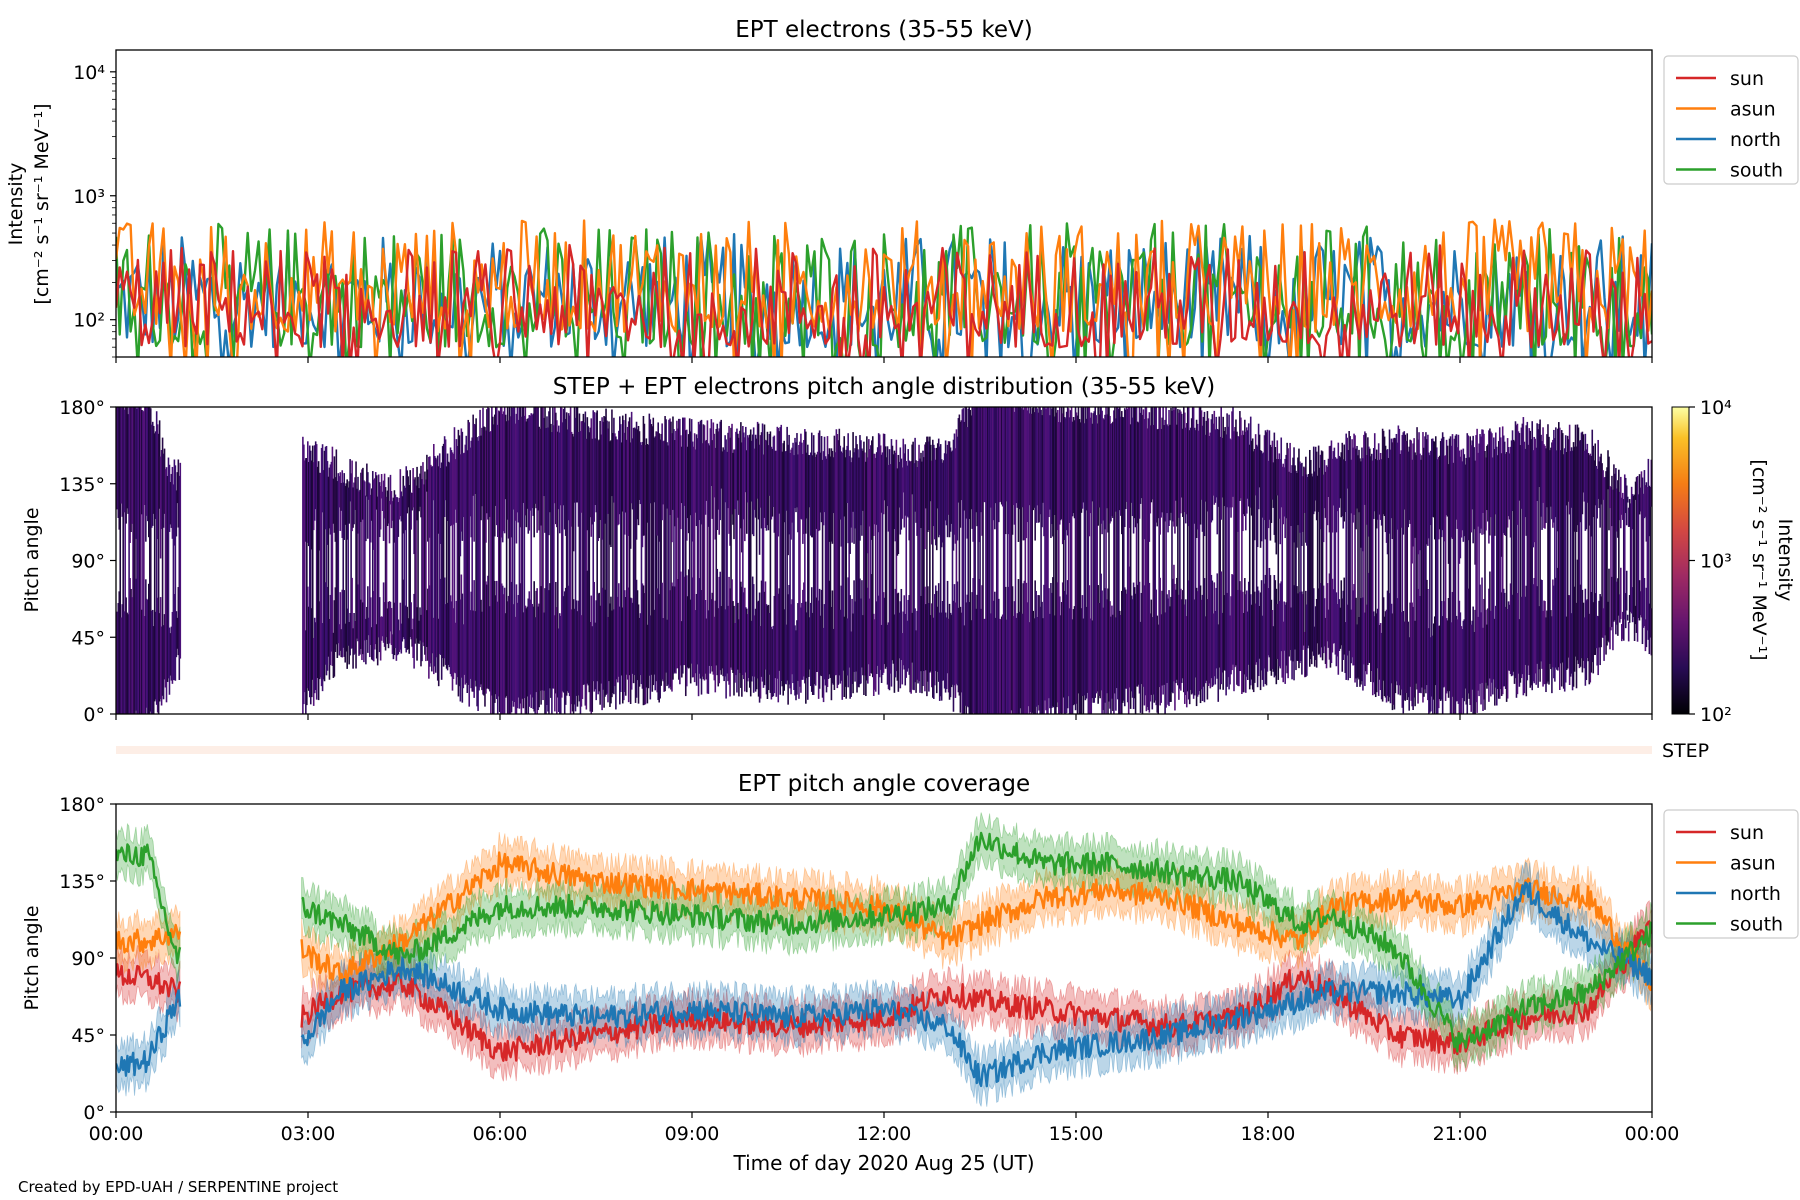 This screenshot has width=1800, height=1200. What do you see at coordinates (88, 959) in the screenshot?
I see `y-tick-label: 90°` at bounding box center [88, 959].